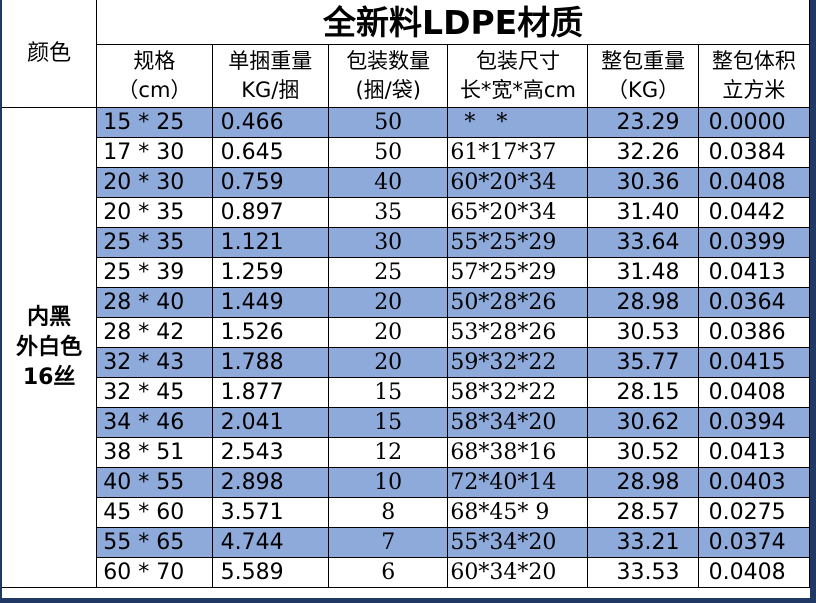  Describe the element at coordinates (754, 212) in the screenshot. I see `volume-cell: 0.0442` at that location.